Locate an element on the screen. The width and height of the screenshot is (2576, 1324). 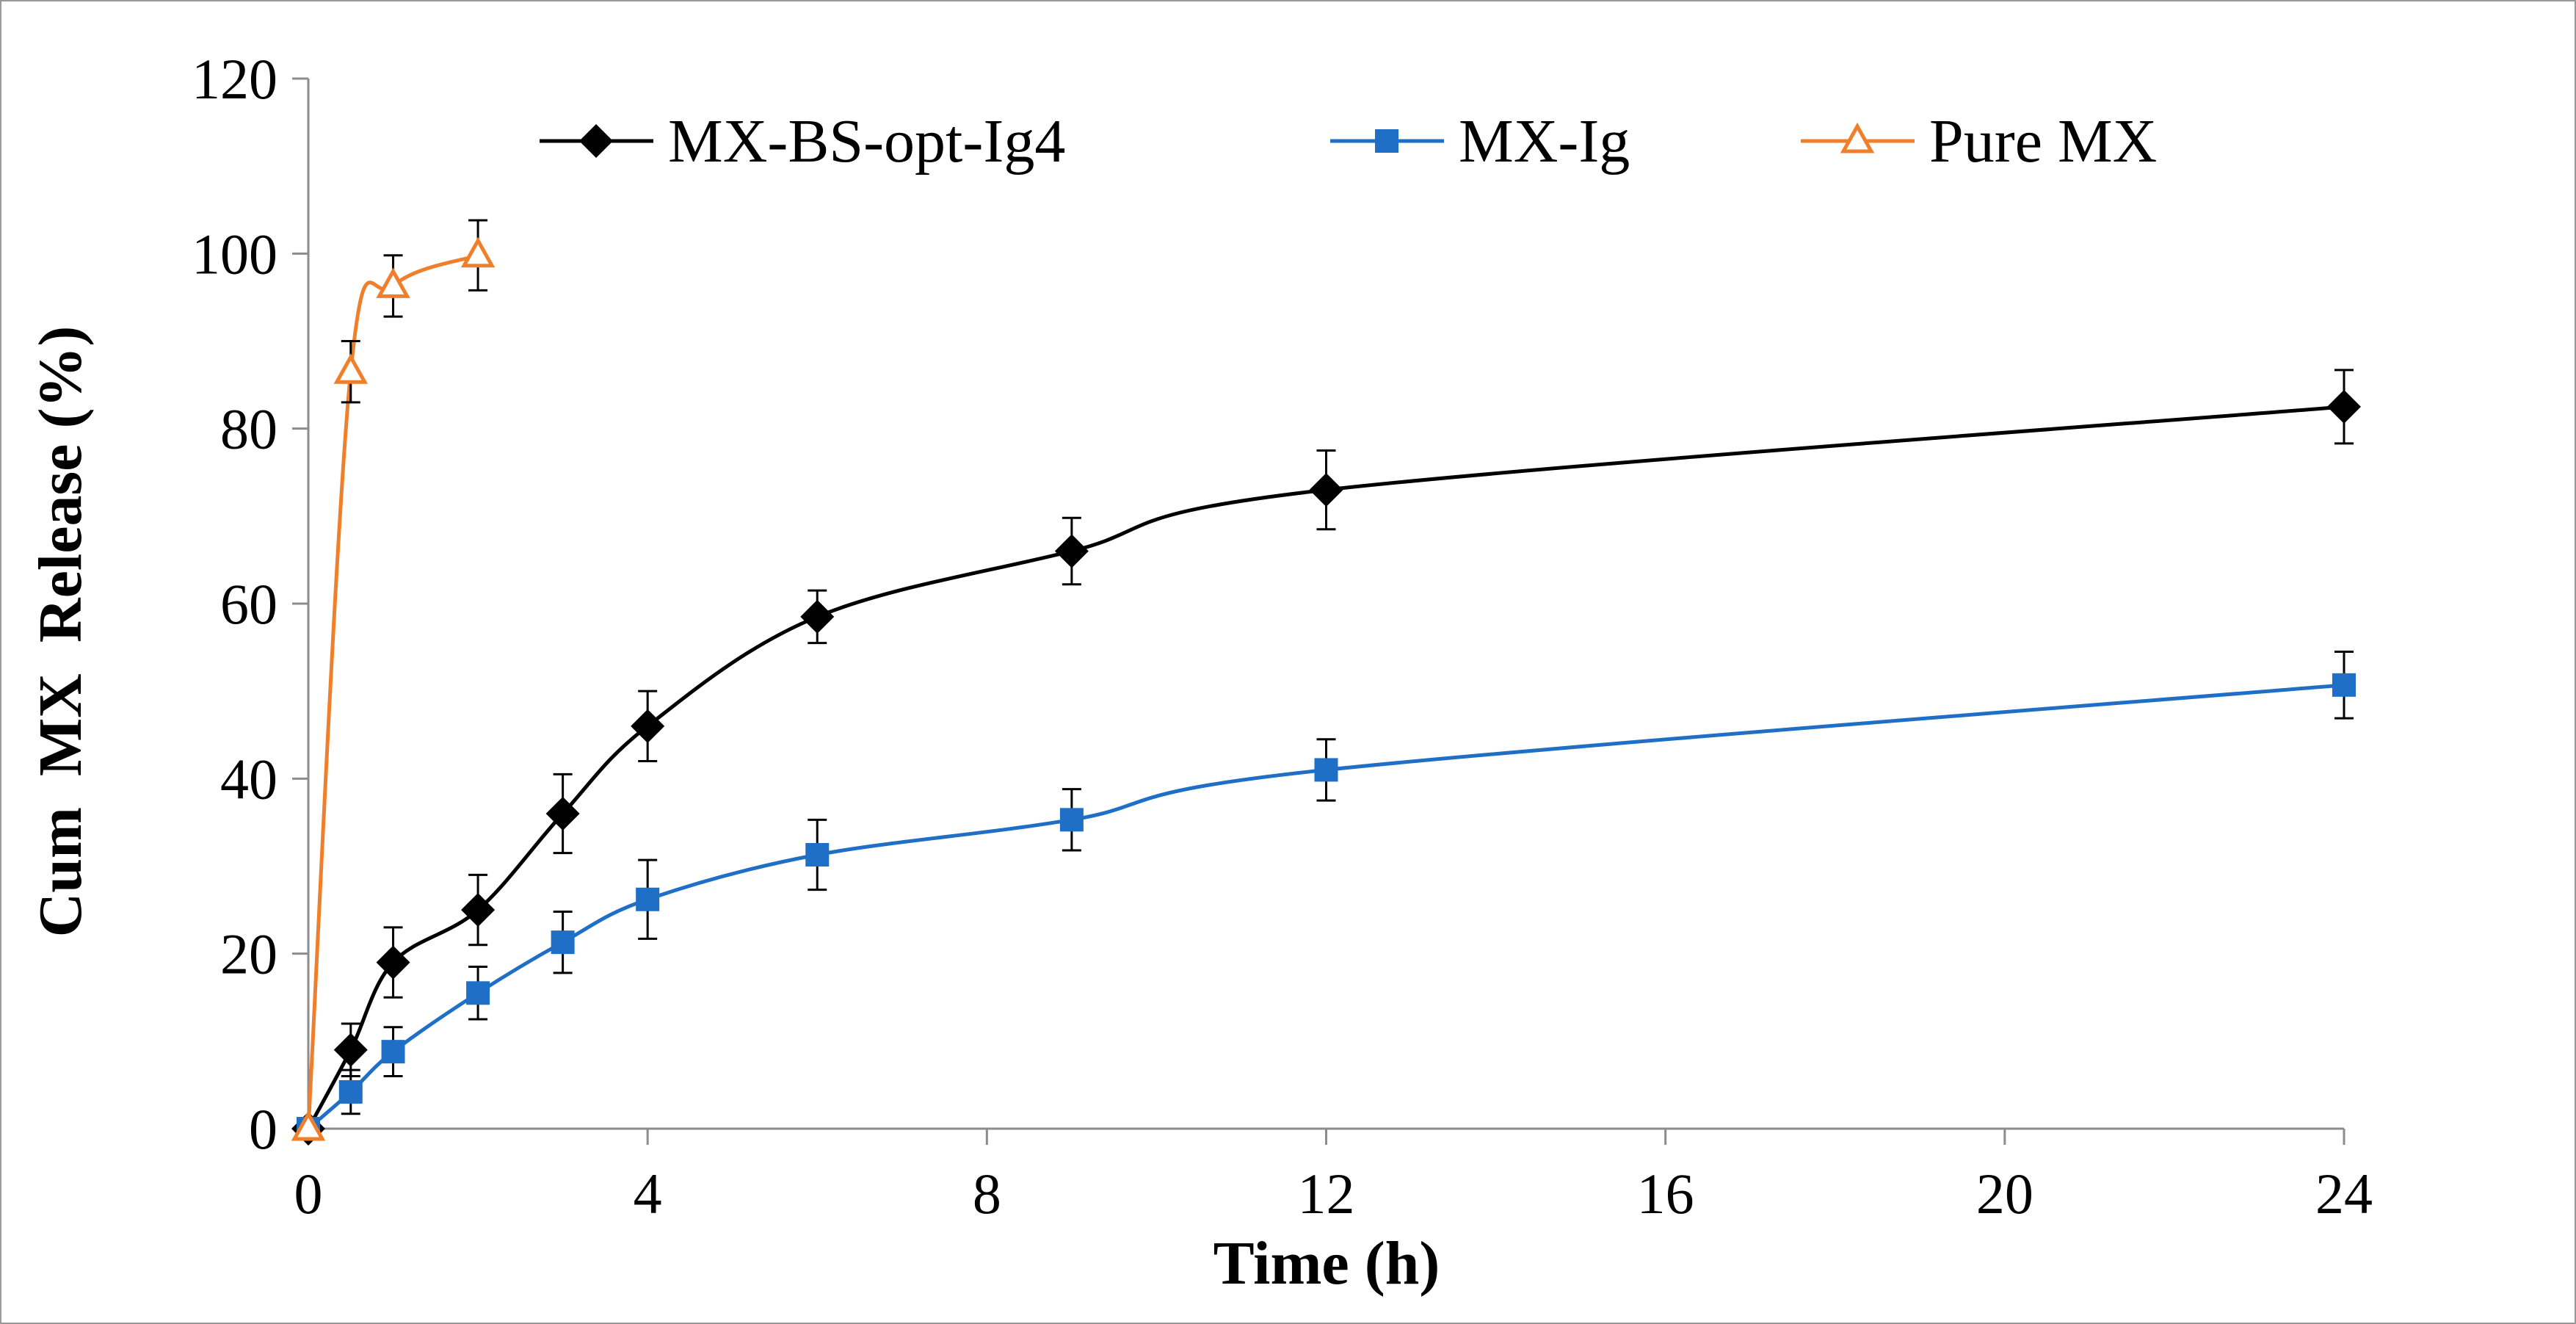
legend-item-pure-mx: Pure MX is located at coordinates (1979, 141).